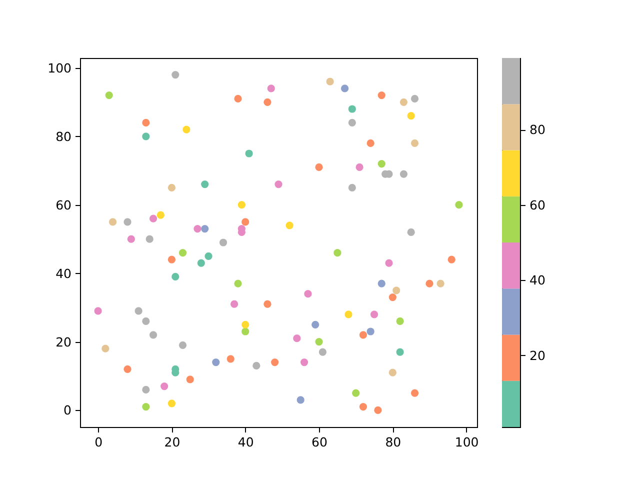 The image size is (640, 480). I want to click on color-bar-label: 60, so click(538, 204).